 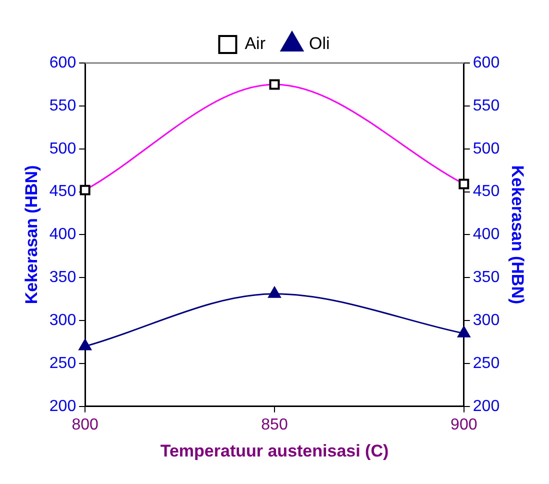 What do you see at coordinates (486, 277) in the screenshot?
I see `y2-tick-label: 350` at bounding box center [486, 277].